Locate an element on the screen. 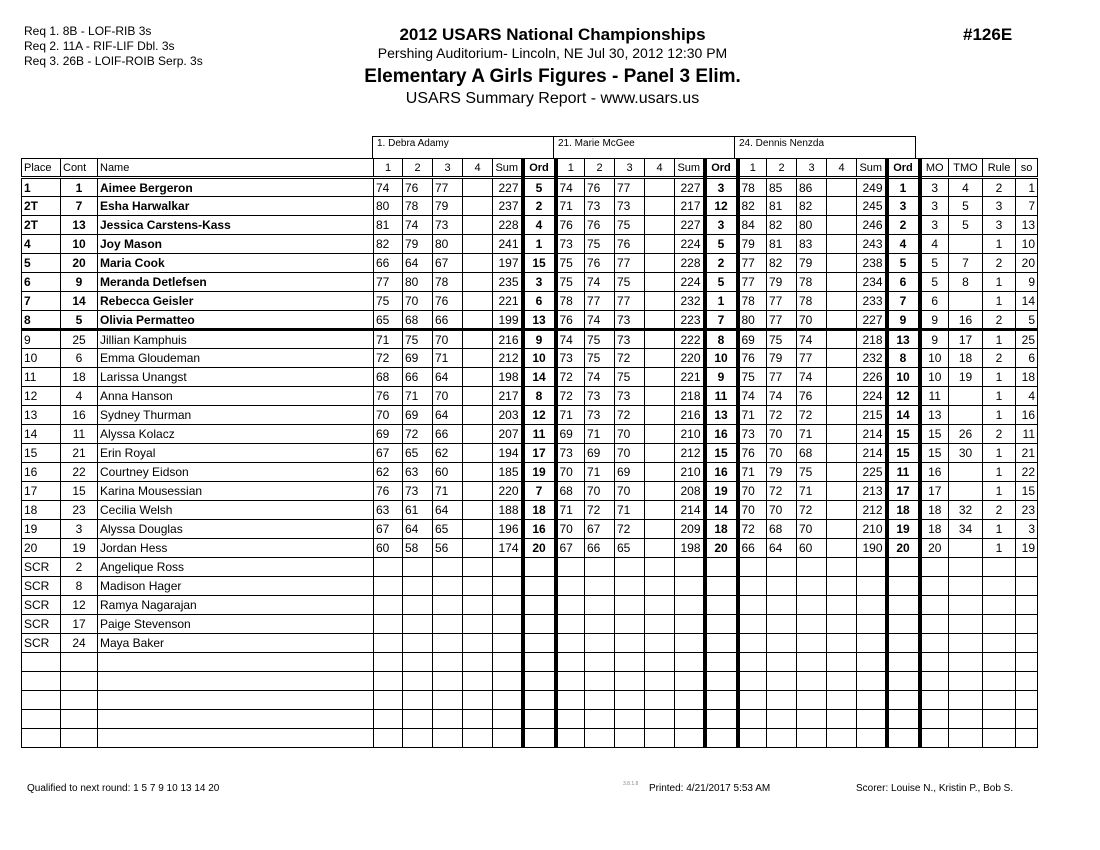 This screenshot has width=1100, height=850. rule-cell: 2 is located at coordinates (999, 510).